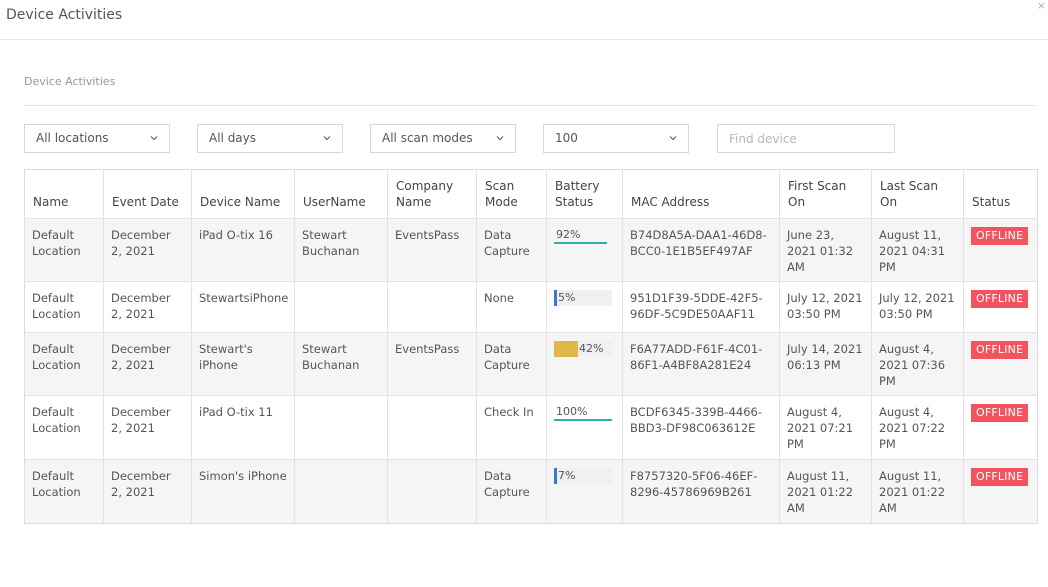  Describe the element at coordinates (567, 297) in the screenshot. I see `battery-percent: 5%` at that location.